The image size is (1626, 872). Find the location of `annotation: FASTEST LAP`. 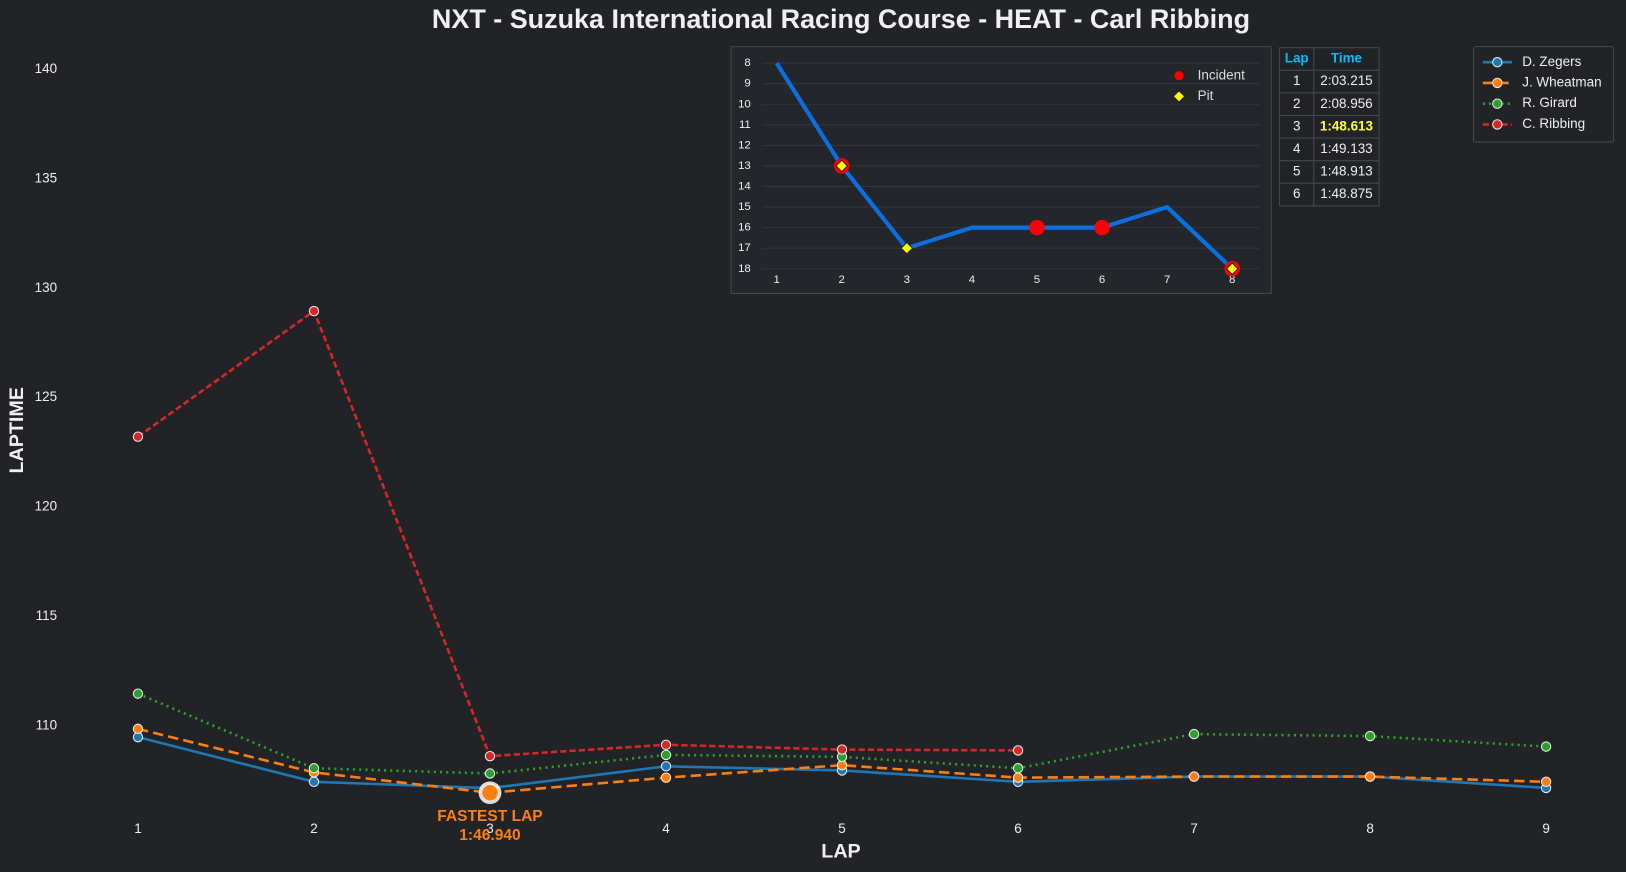

annotation: FASTEST LAP is located at coordinates (489, 816).